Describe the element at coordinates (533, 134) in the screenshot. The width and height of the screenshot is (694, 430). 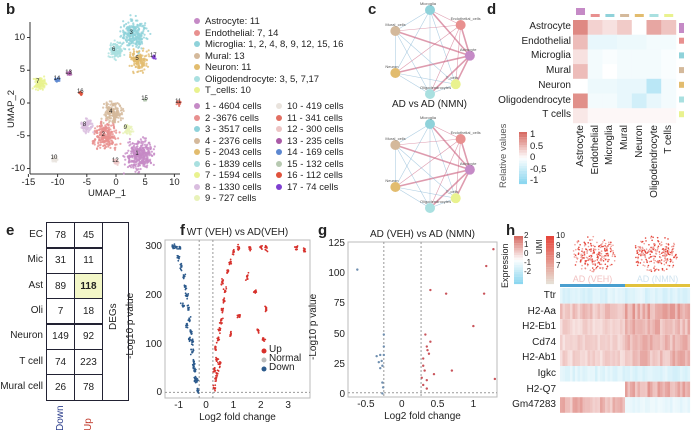
I see `colorbar-tick: 1` at that location.